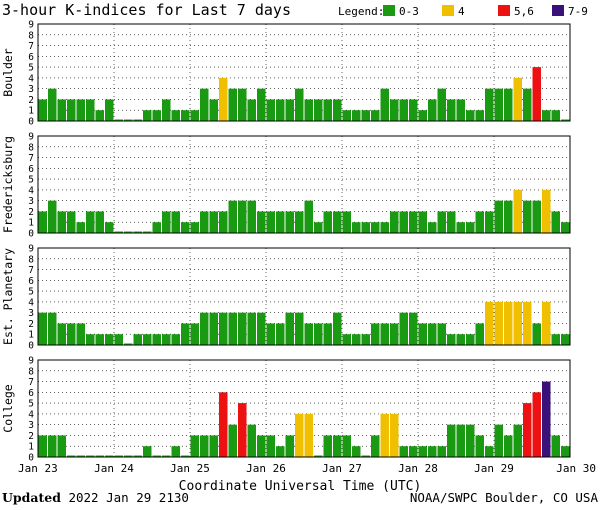 This screenshot has width=600, height=510. I want to click on panel-name: Fredericksburg, so click(8, 184).